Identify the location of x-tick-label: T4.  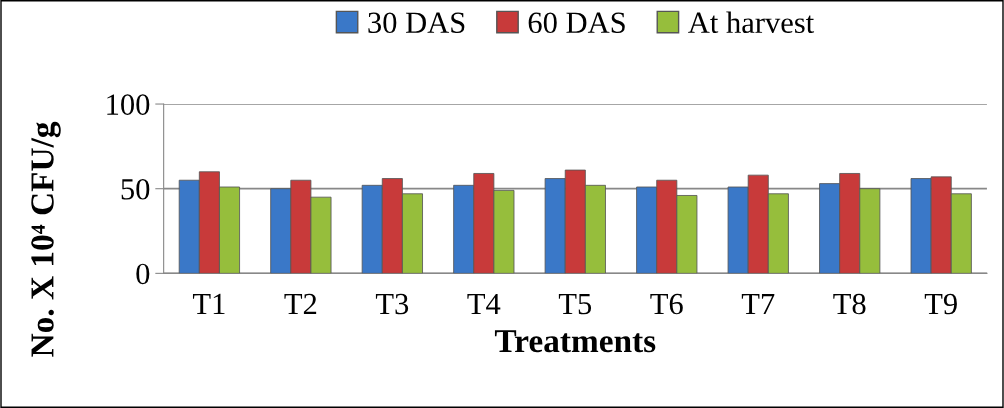
(484, 304).